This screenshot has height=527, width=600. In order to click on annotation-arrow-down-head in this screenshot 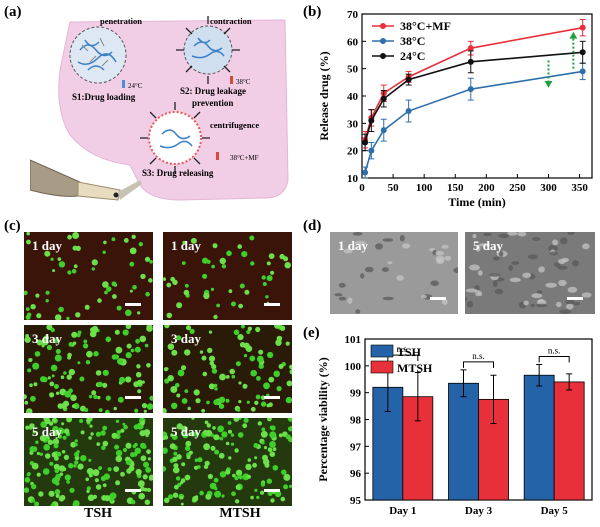, I will do `click(548, 84)`.